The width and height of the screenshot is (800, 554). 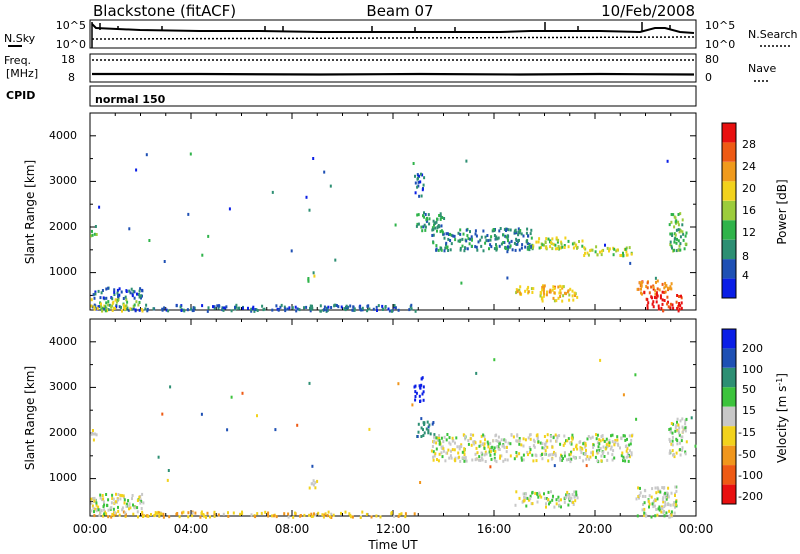 What do you see at coordinates (393, 529) in the screenshot?
I see `x-tick-1200: 12:00` at bounding box center [393, 529].